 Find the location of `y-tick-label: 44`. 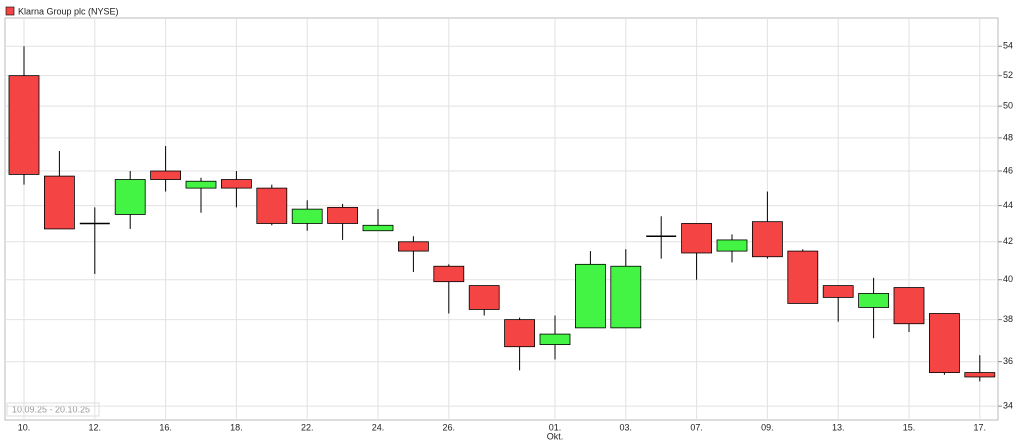

y-tick-label: 44 is located at coordinates (1008, 205).